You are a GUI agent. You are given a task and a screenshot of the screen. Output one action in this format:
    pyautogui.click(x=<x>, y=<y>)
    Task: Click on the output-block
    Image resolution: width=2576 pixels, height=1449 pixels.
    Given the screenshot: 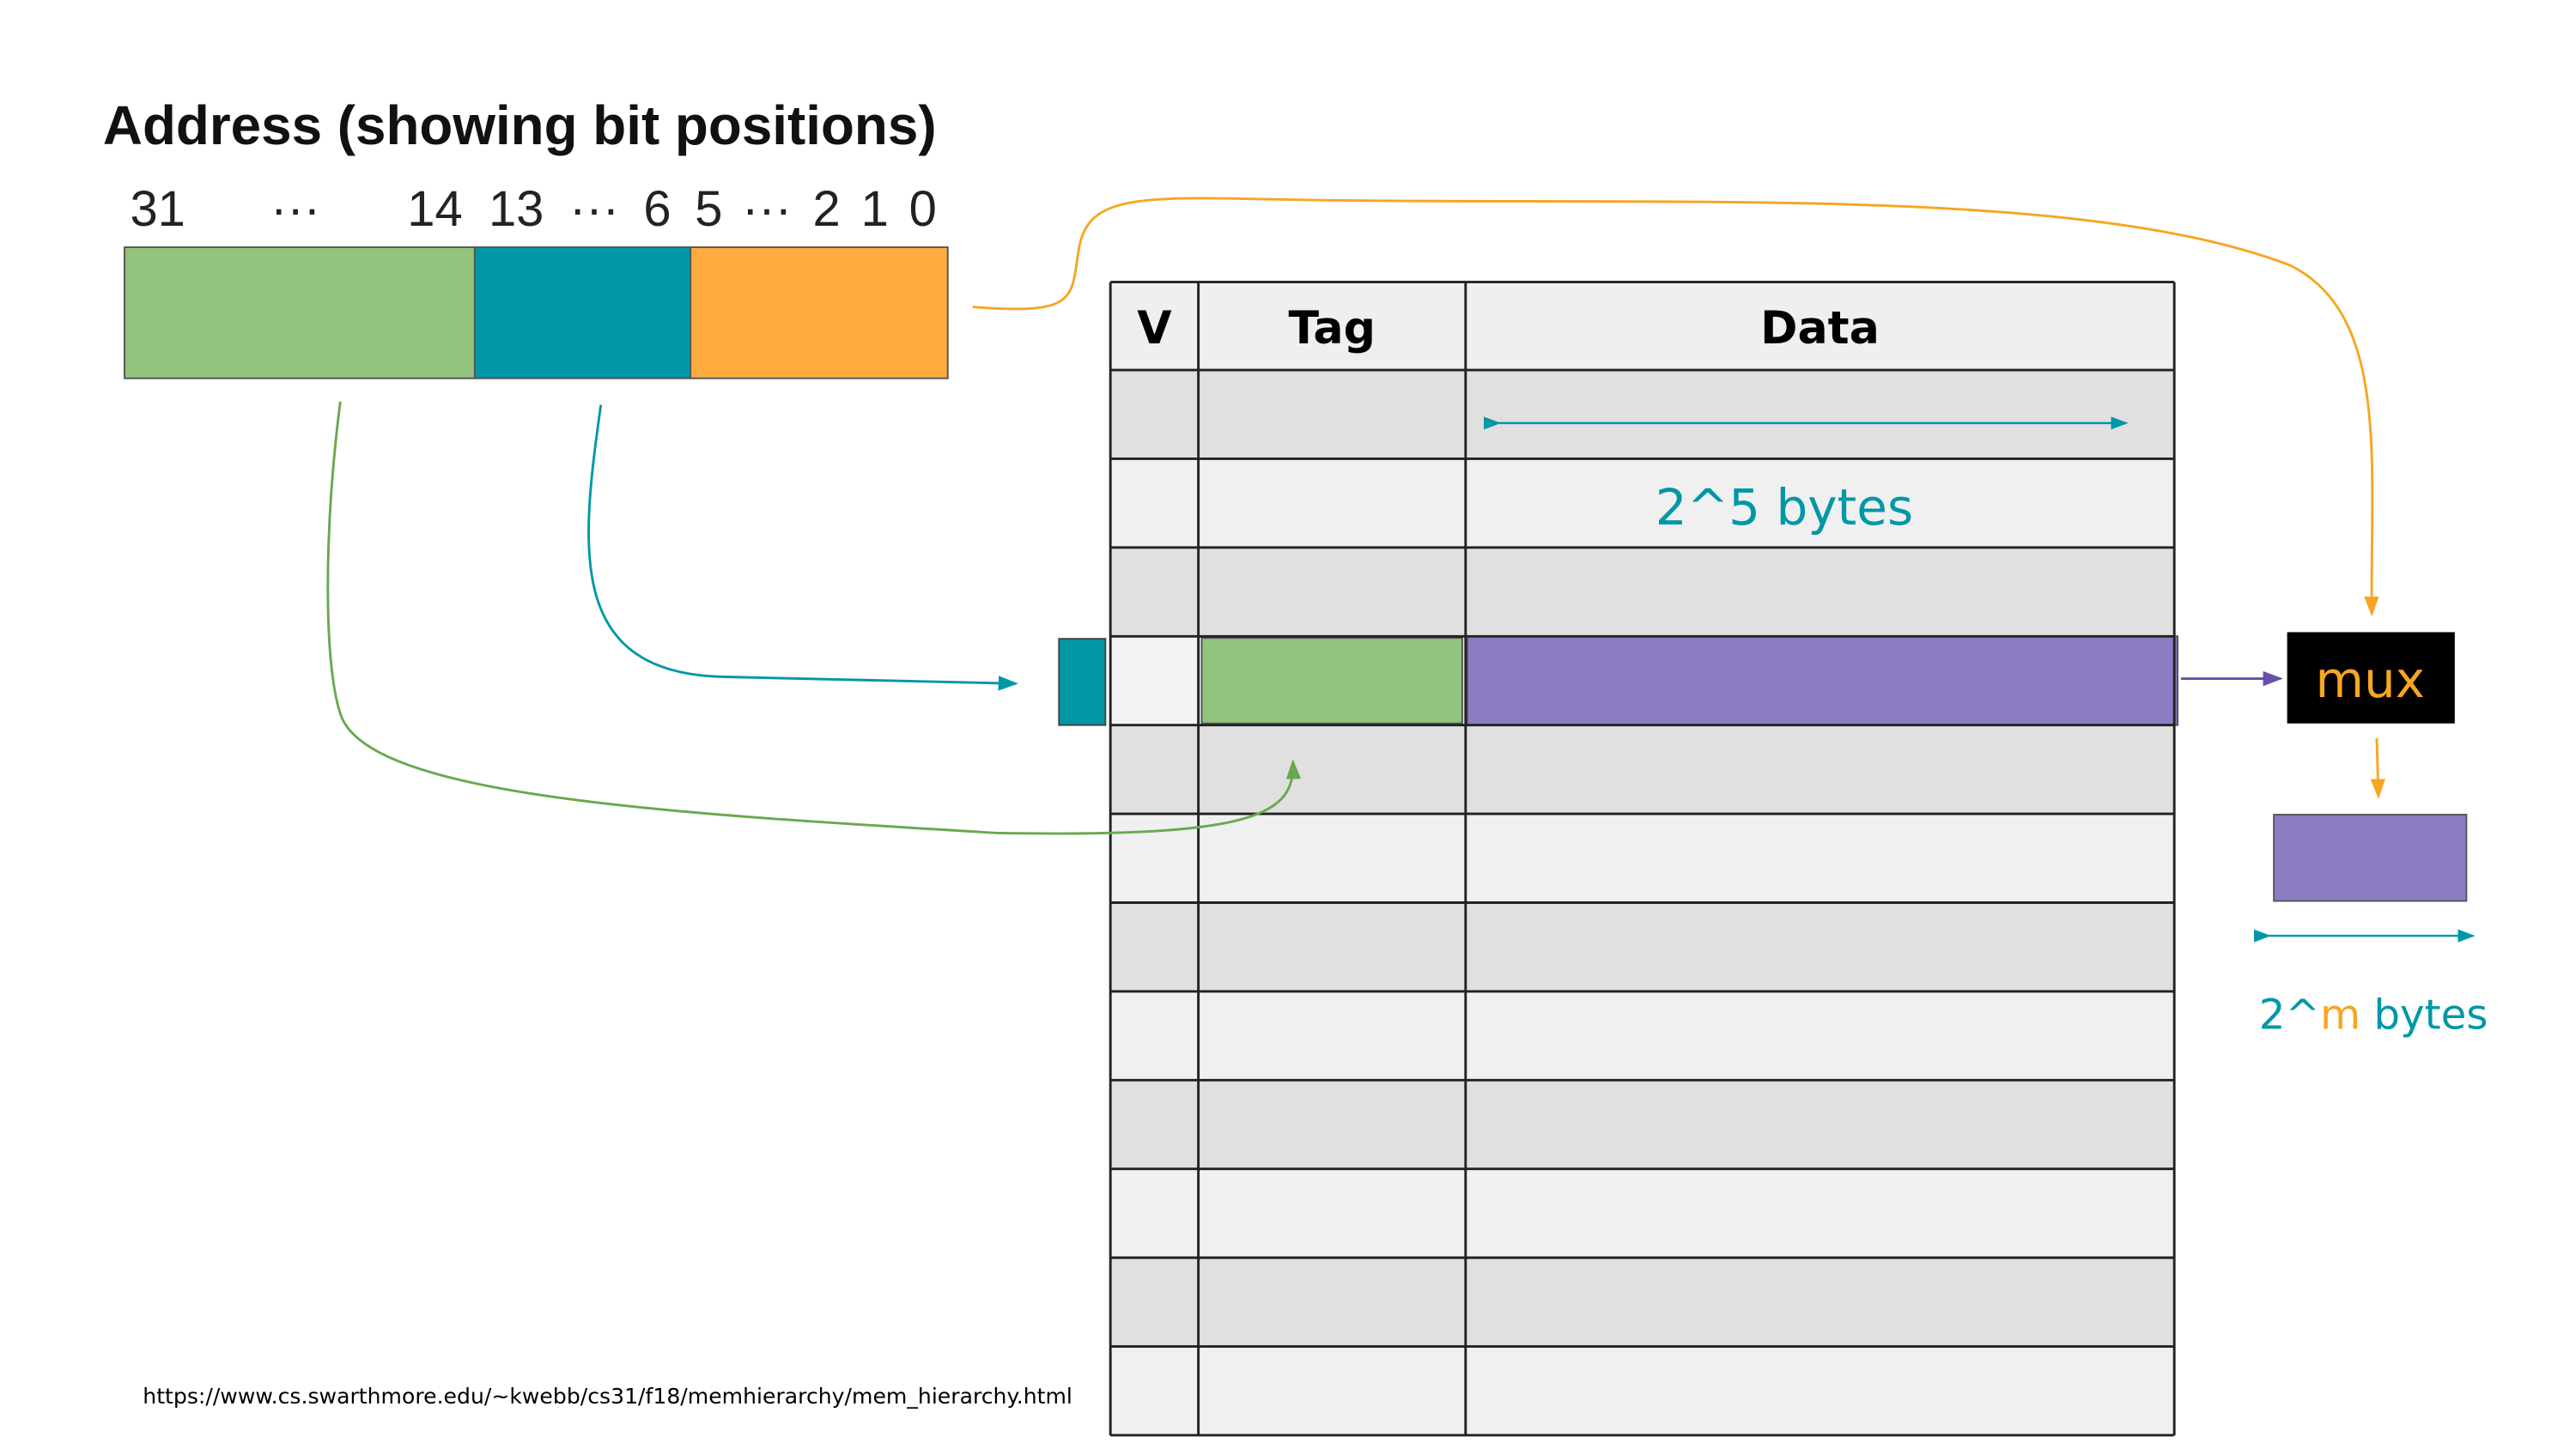 What is the action you would take?
    pyautogui.click(x=2370, y=858)
    